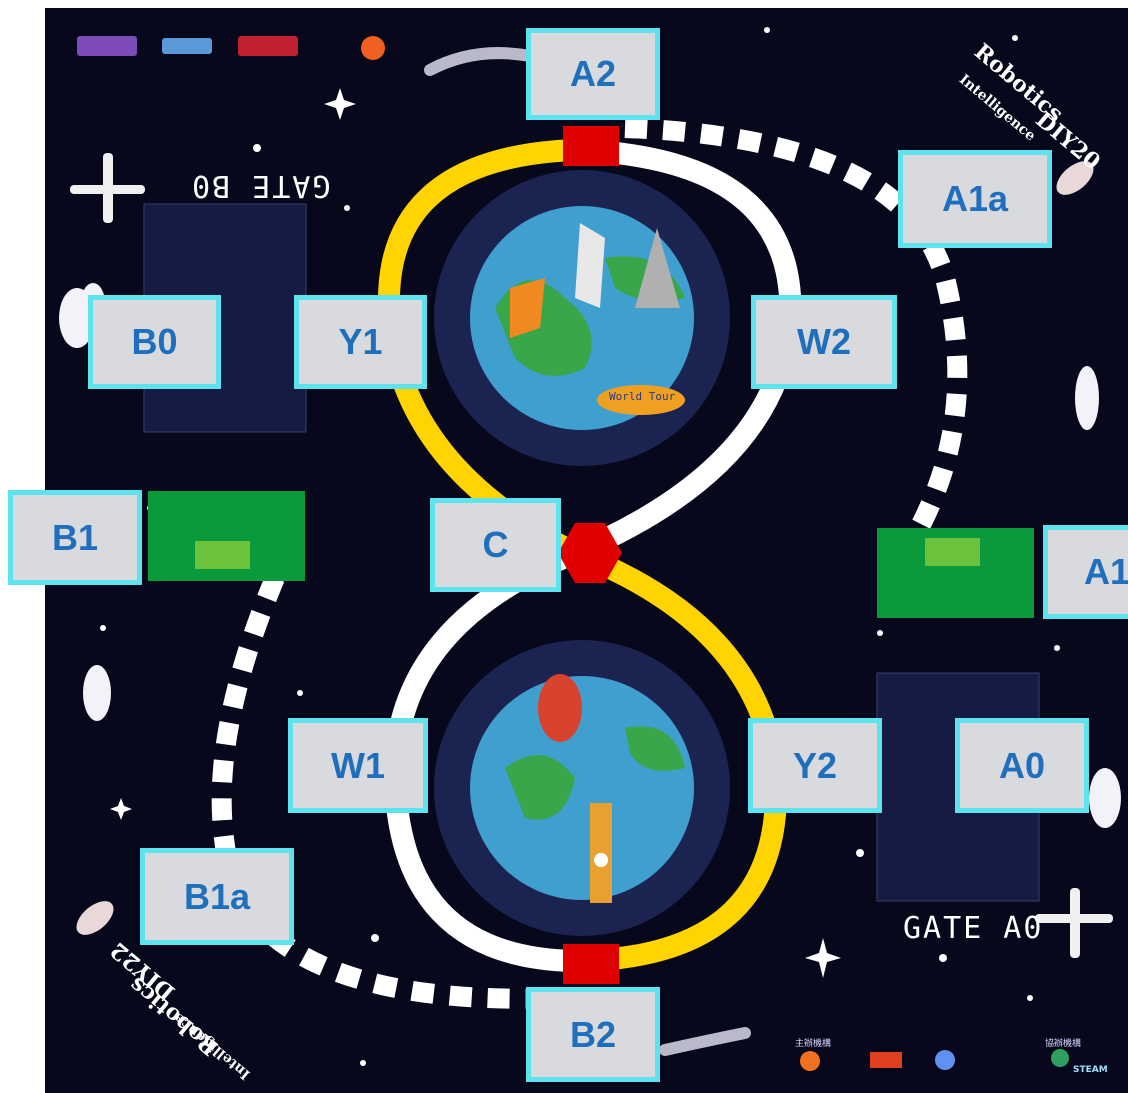 The height and width of the screenshot is (1093, 1128). Describe the element at coordinates (591, 964) in the screenshot. I see `stop-bottom` at that location.